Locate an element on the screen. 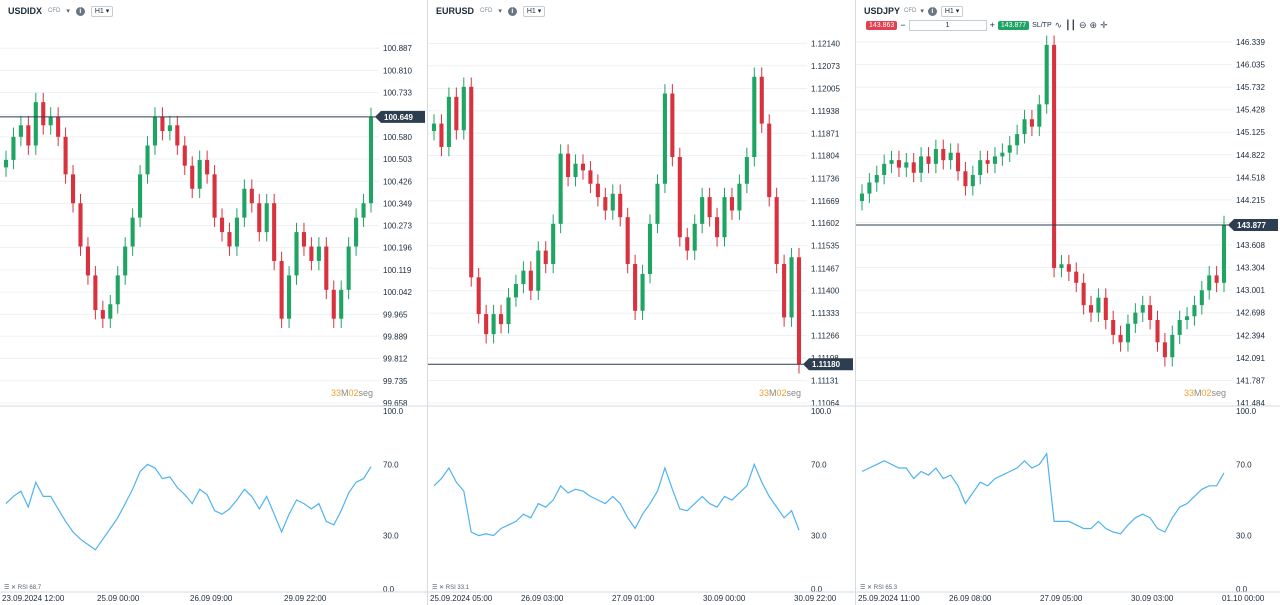  sell-price-button: 143.863 is located at coordinates (882, 25).